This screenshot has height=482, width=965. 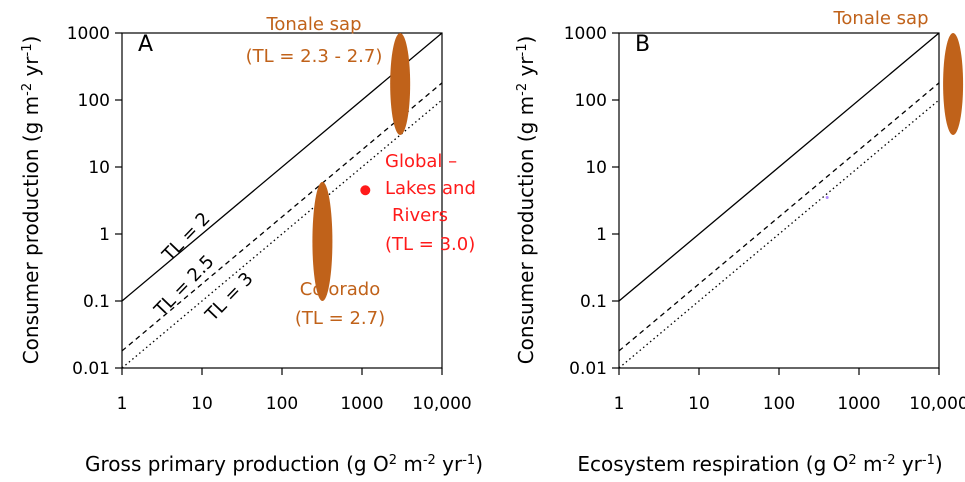 What do you see at coordinates (322, 241) in the screenshot?
I see `ellipse-colorado` at bounding box center [322, 241].